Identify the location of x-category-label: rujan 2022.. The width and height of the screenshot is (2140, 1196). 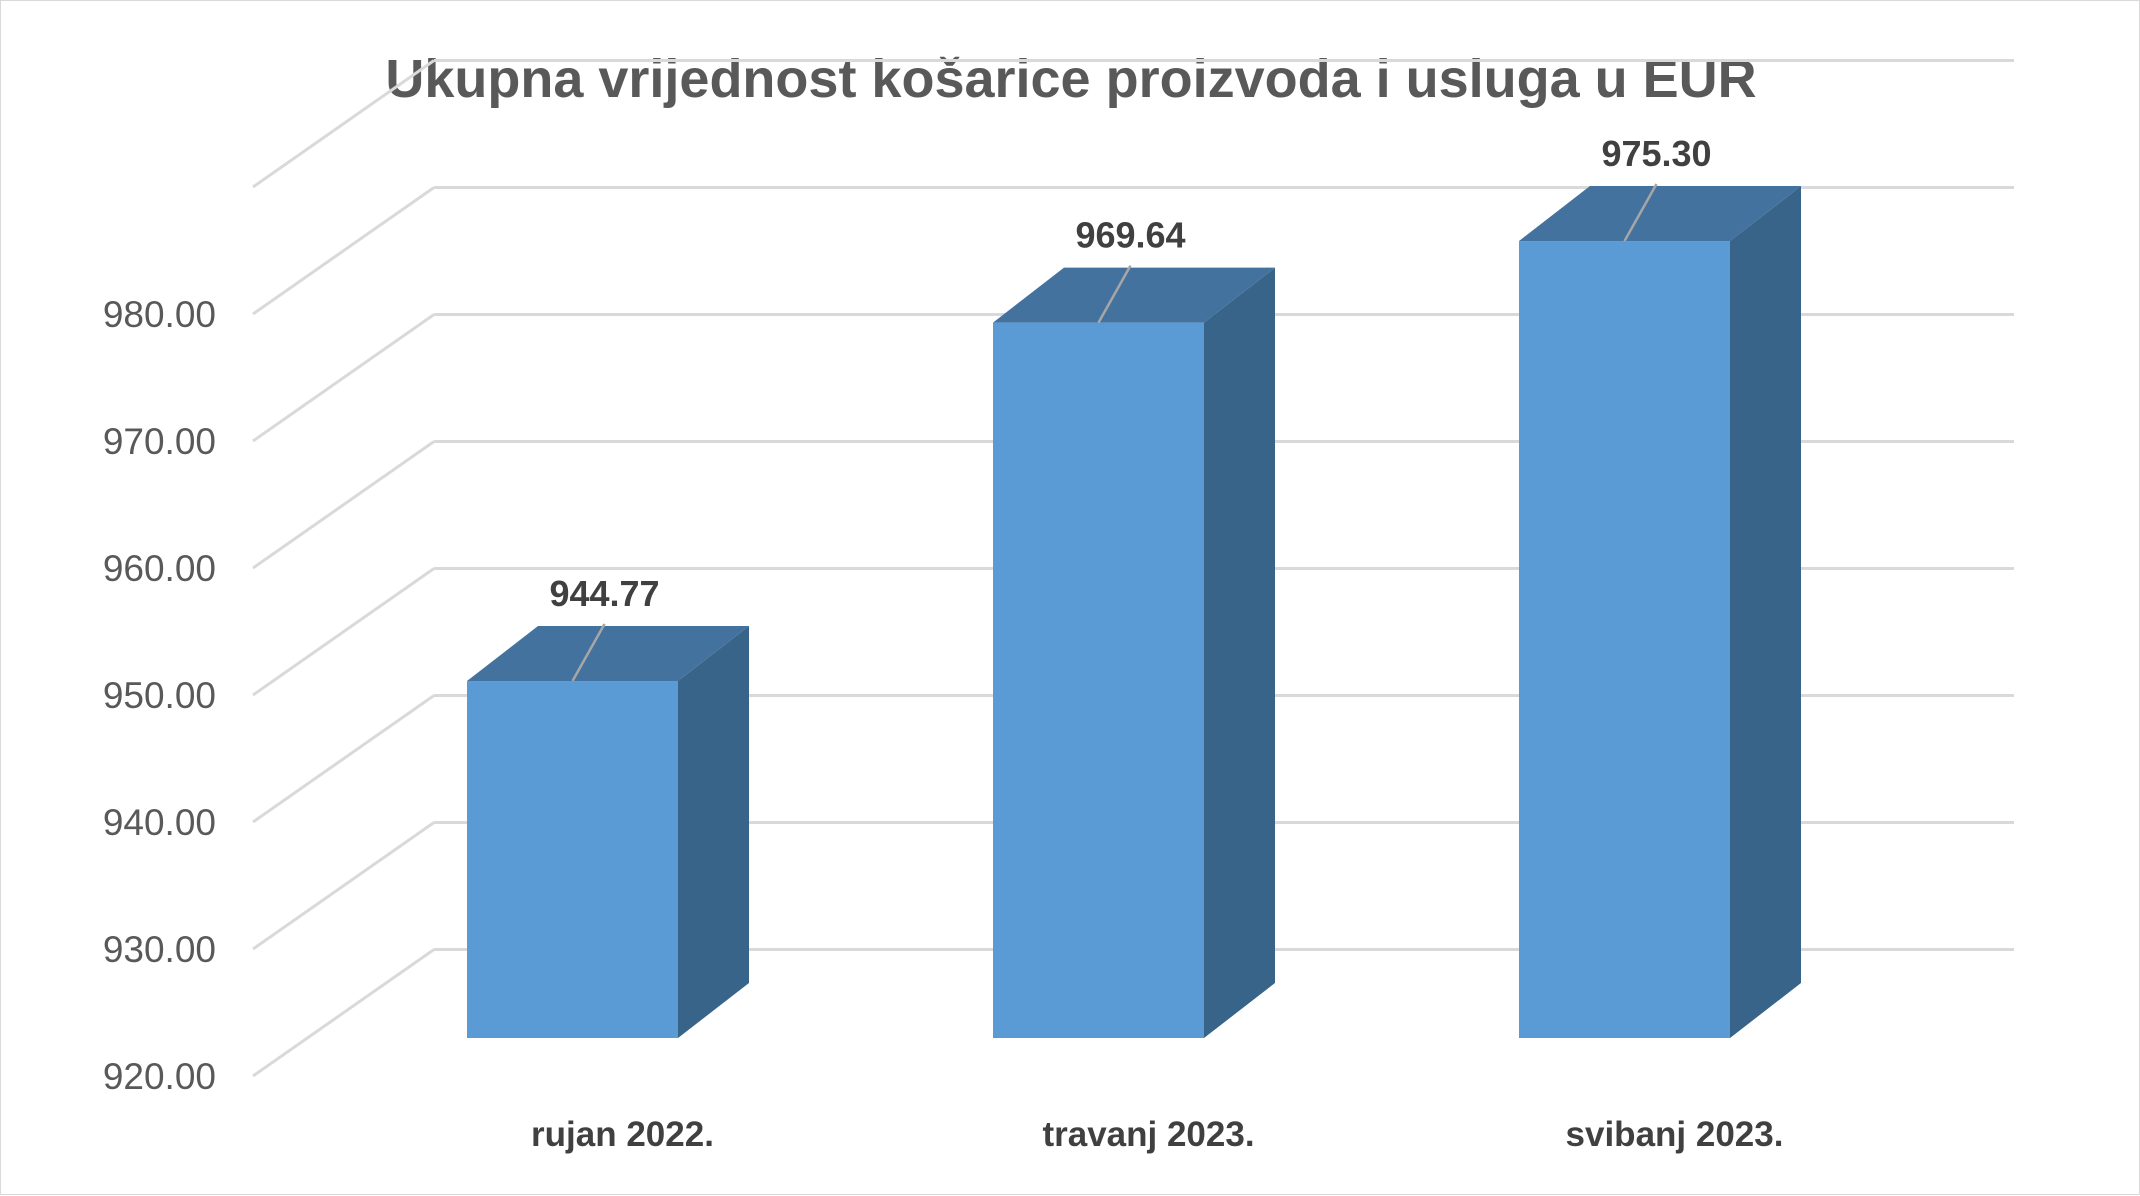
(622, 1134).